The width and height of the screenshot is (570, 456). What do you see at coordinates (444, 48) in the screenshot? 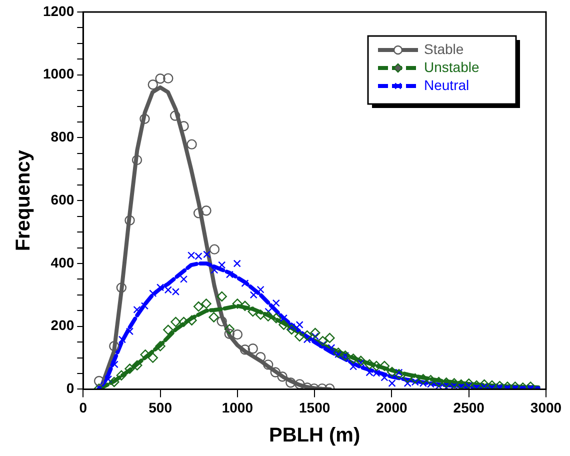
I see `legend-label: Stable` at bounding box center [444, 48].